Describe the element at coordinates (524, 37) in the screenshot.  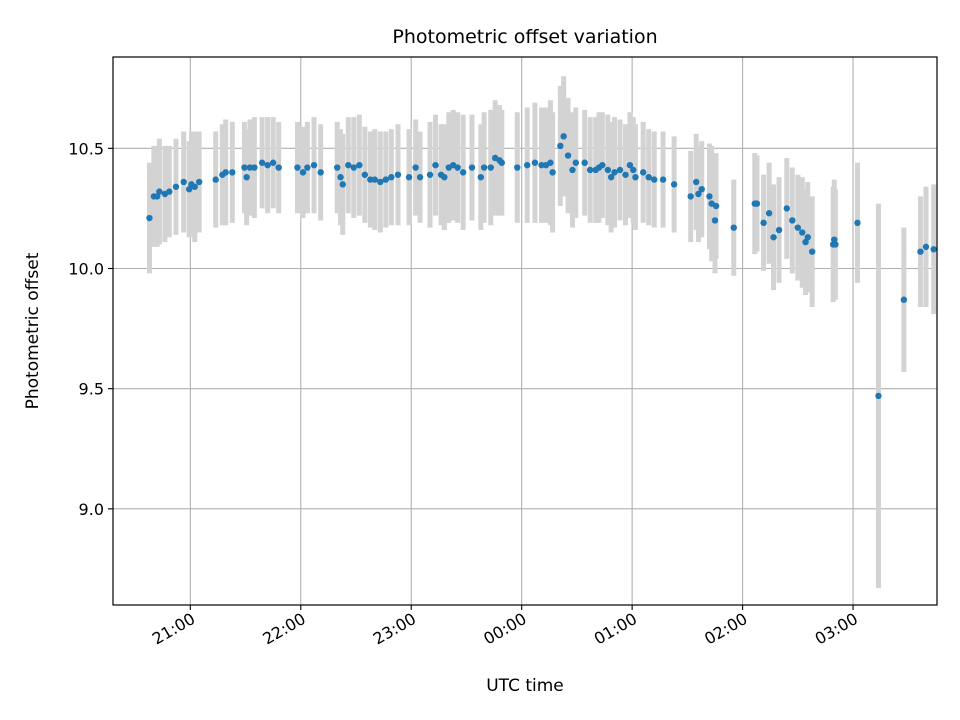
I see `chart-title: Photometric offset variation` at that location.